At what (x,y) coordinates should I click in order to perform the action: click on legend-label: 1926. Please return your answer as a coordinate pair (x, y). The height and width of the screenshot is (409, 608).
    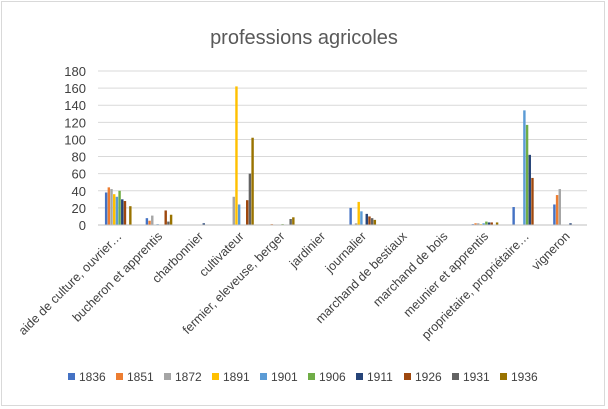
    Looking at the image, I should click on (428, 377).